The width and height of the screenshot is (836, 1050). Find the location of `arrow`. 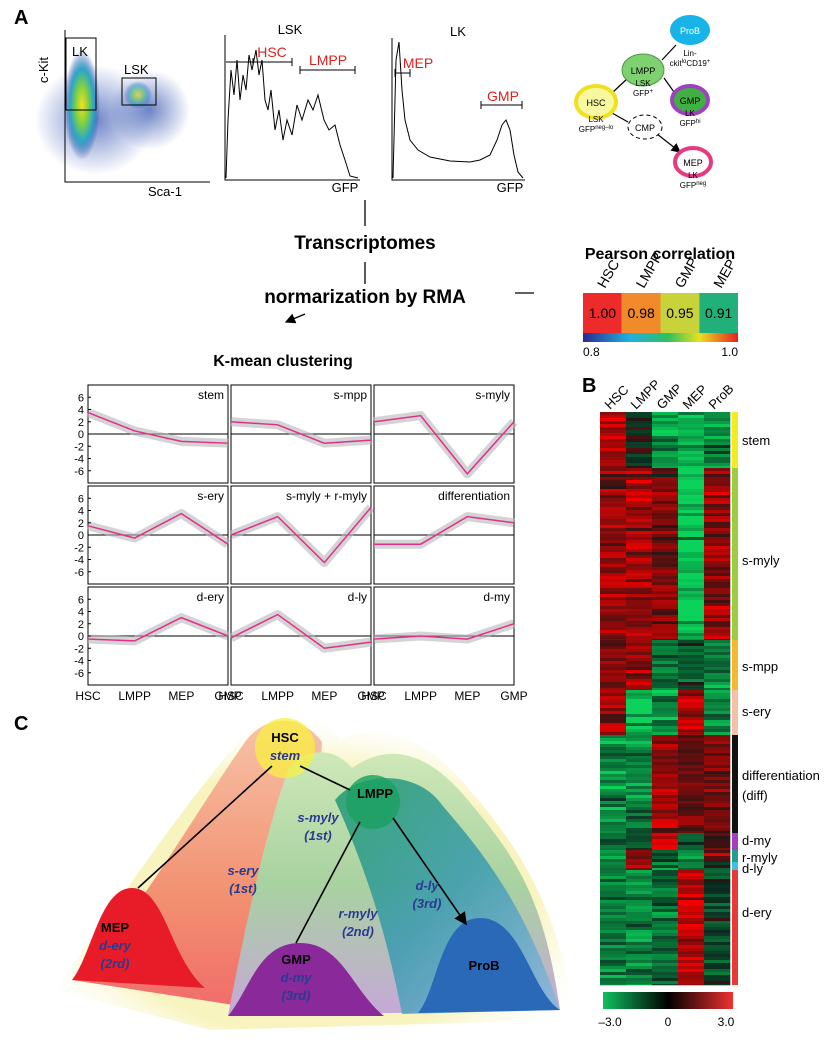

arrow is located at coordinates (410, 261).